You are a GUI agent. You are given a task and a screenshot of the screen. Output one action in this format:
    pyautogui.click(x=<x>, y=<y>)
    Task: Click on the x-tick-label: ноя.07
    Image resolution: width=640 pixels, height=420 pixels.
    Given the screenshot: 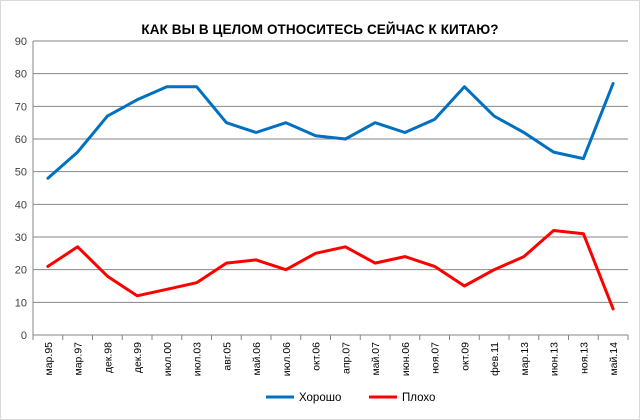 What is the action you would take?
    pyautogui.click(x=436, y=358)
    